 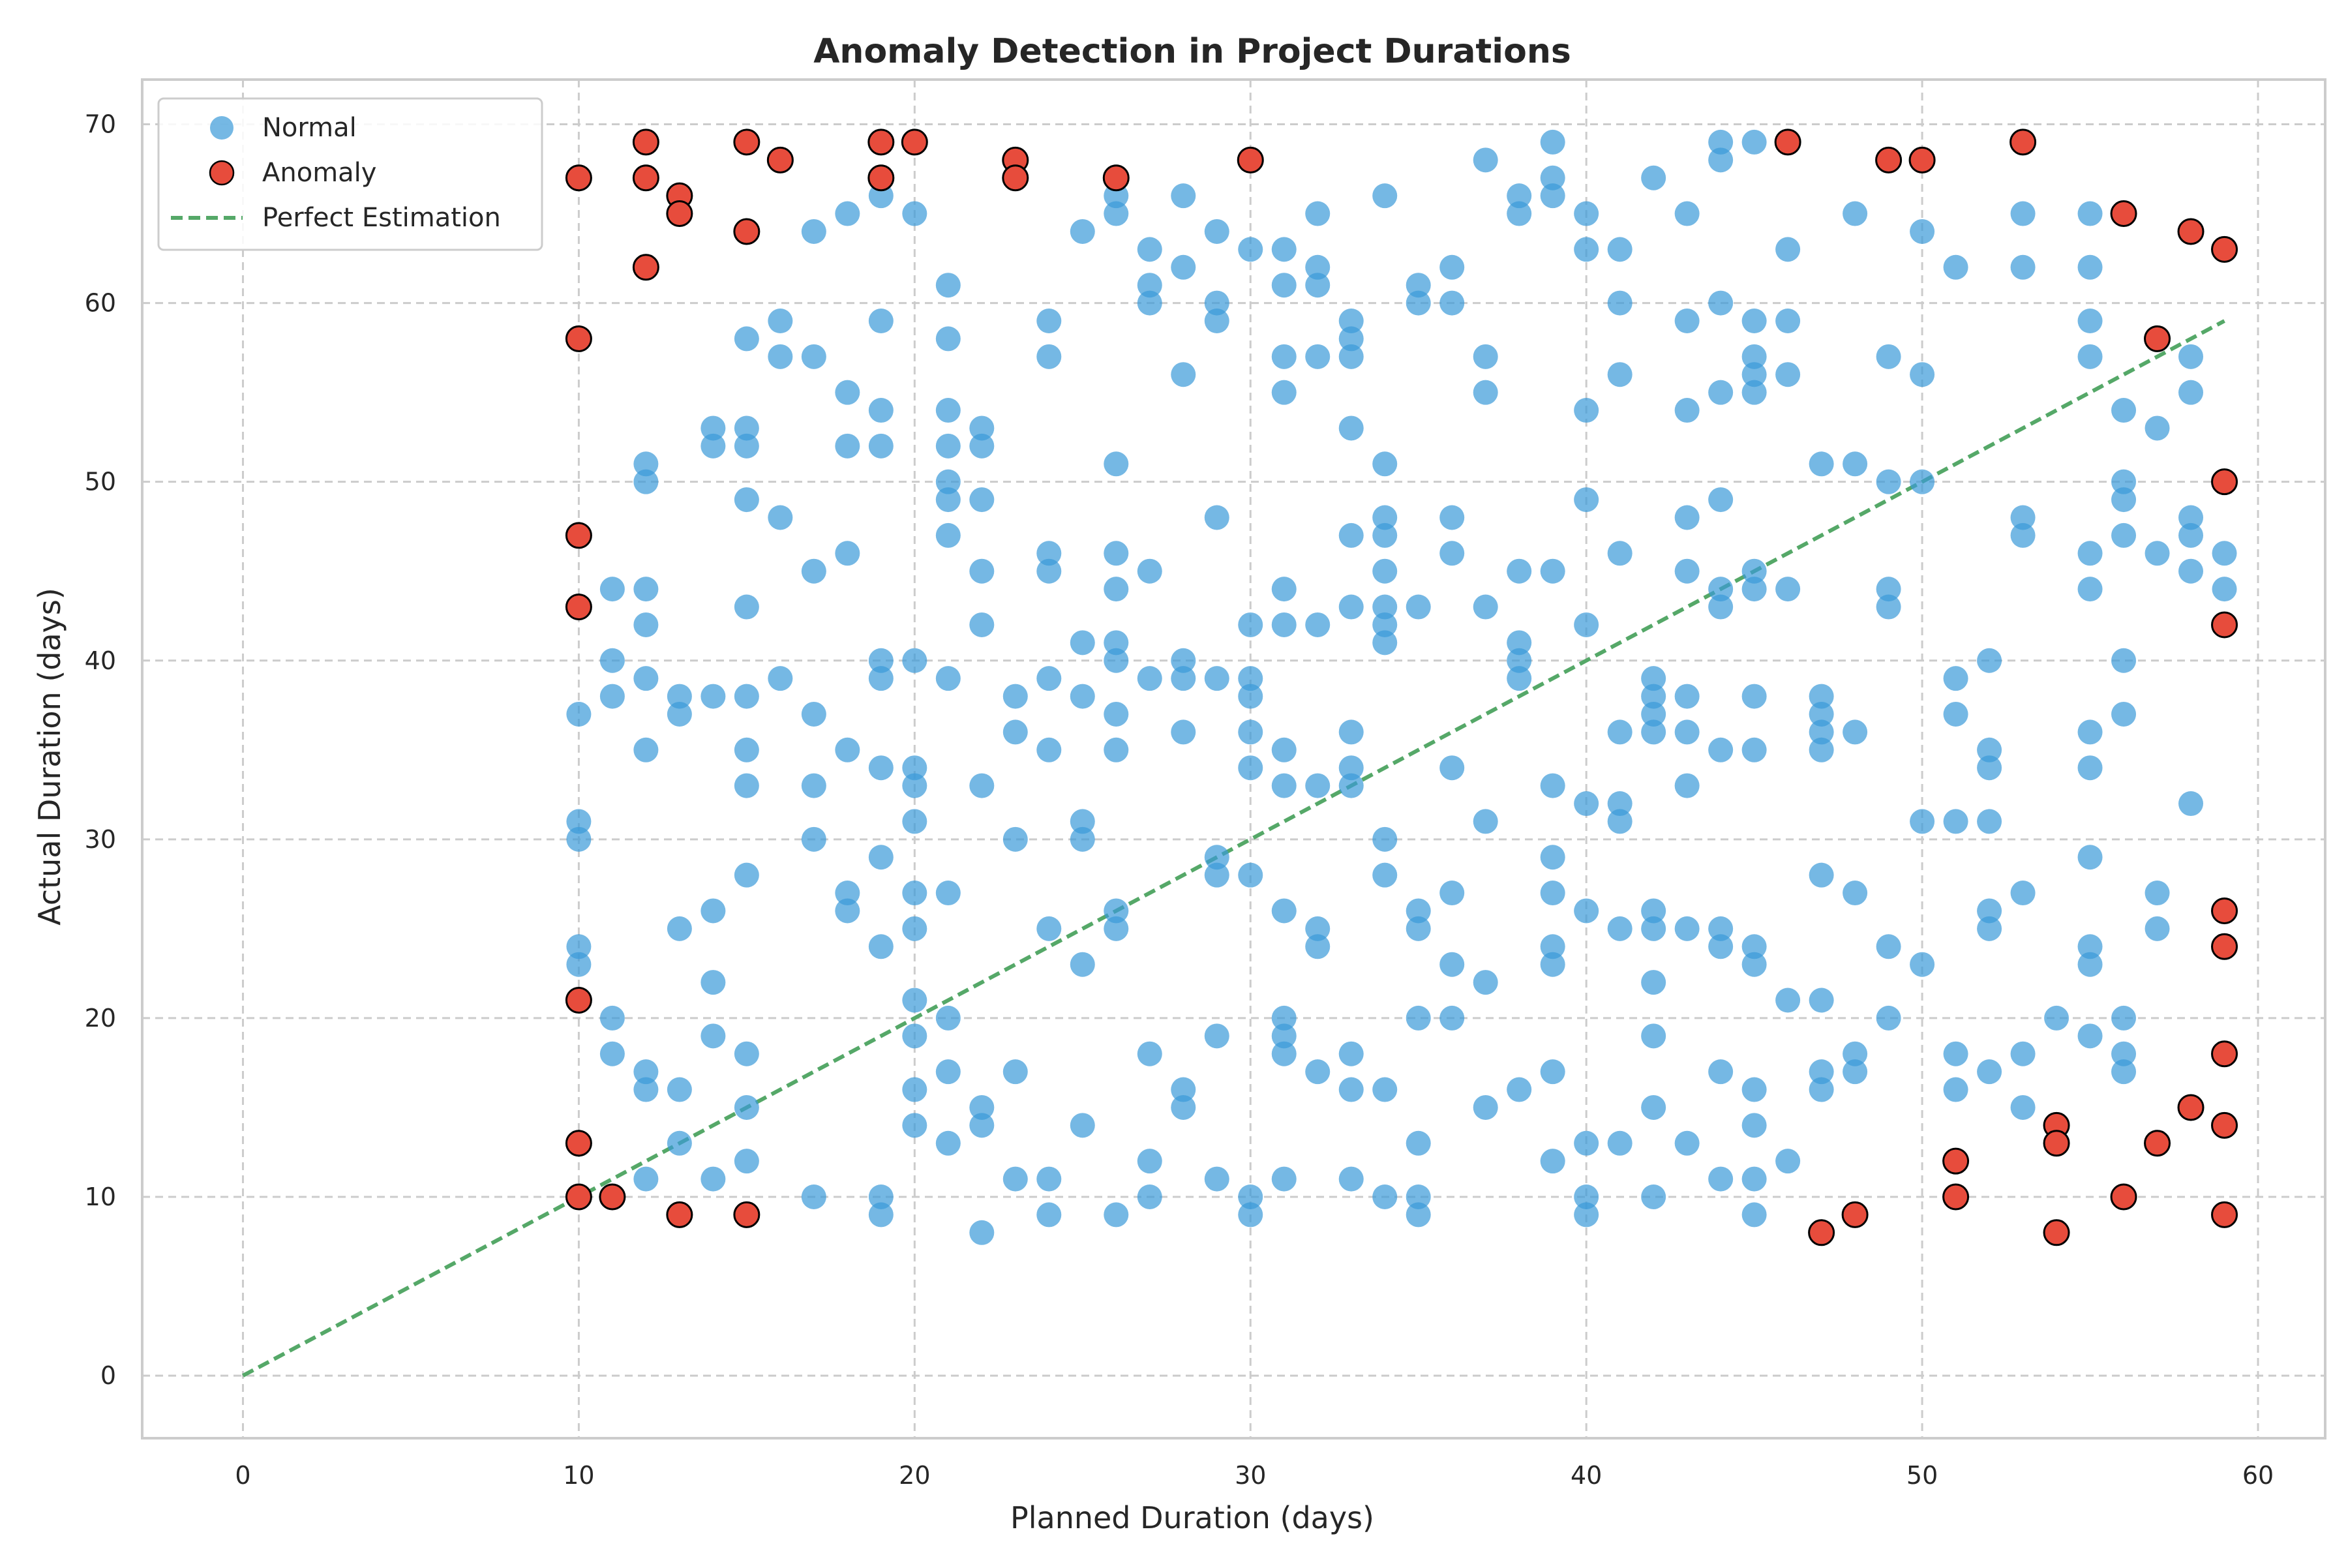 I want to click on x-tick-label: 40, so click(x=1587, y=1475).